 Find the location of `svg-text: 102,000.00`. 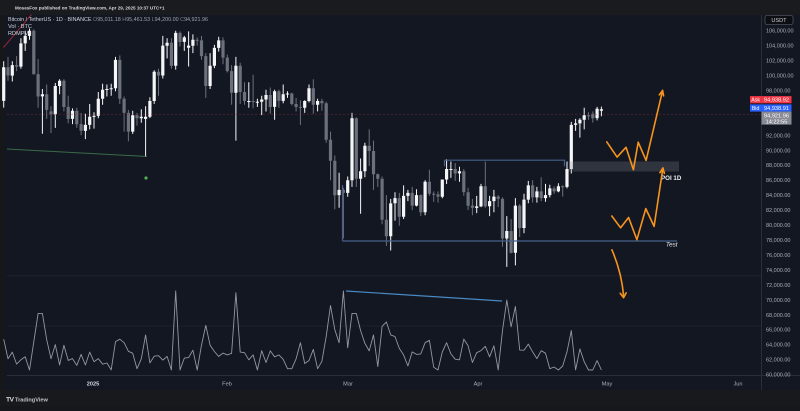

svg-text: 102,000.00 is located at coordinates (780, 62).